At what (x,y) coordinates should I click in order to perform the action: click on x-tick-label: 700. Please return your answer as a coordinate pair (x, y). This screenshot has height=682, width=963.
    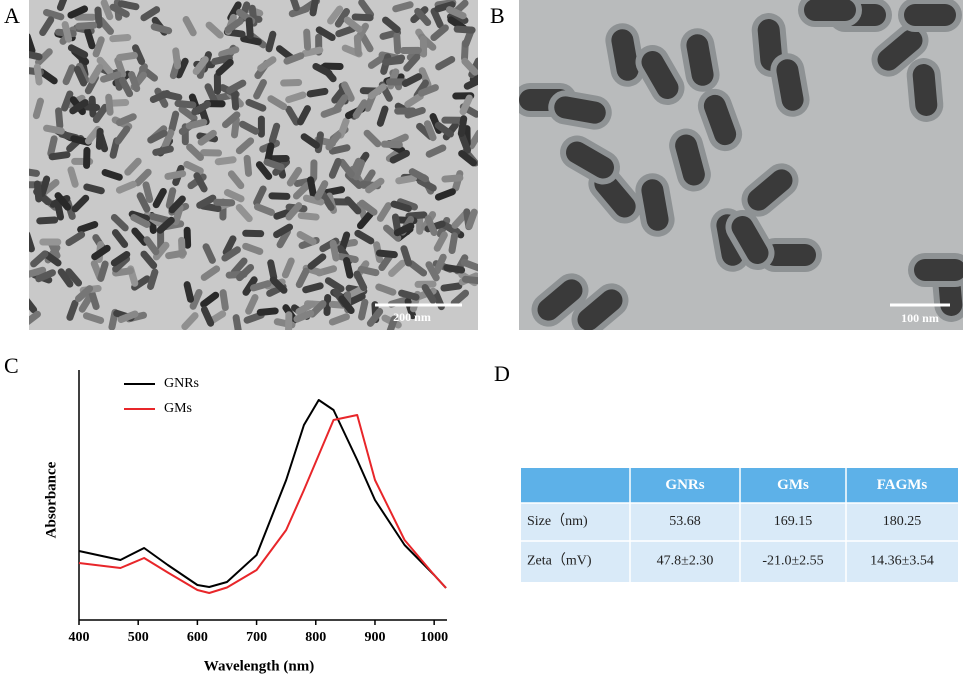
    Looking at the image, I should click on (256, 637).